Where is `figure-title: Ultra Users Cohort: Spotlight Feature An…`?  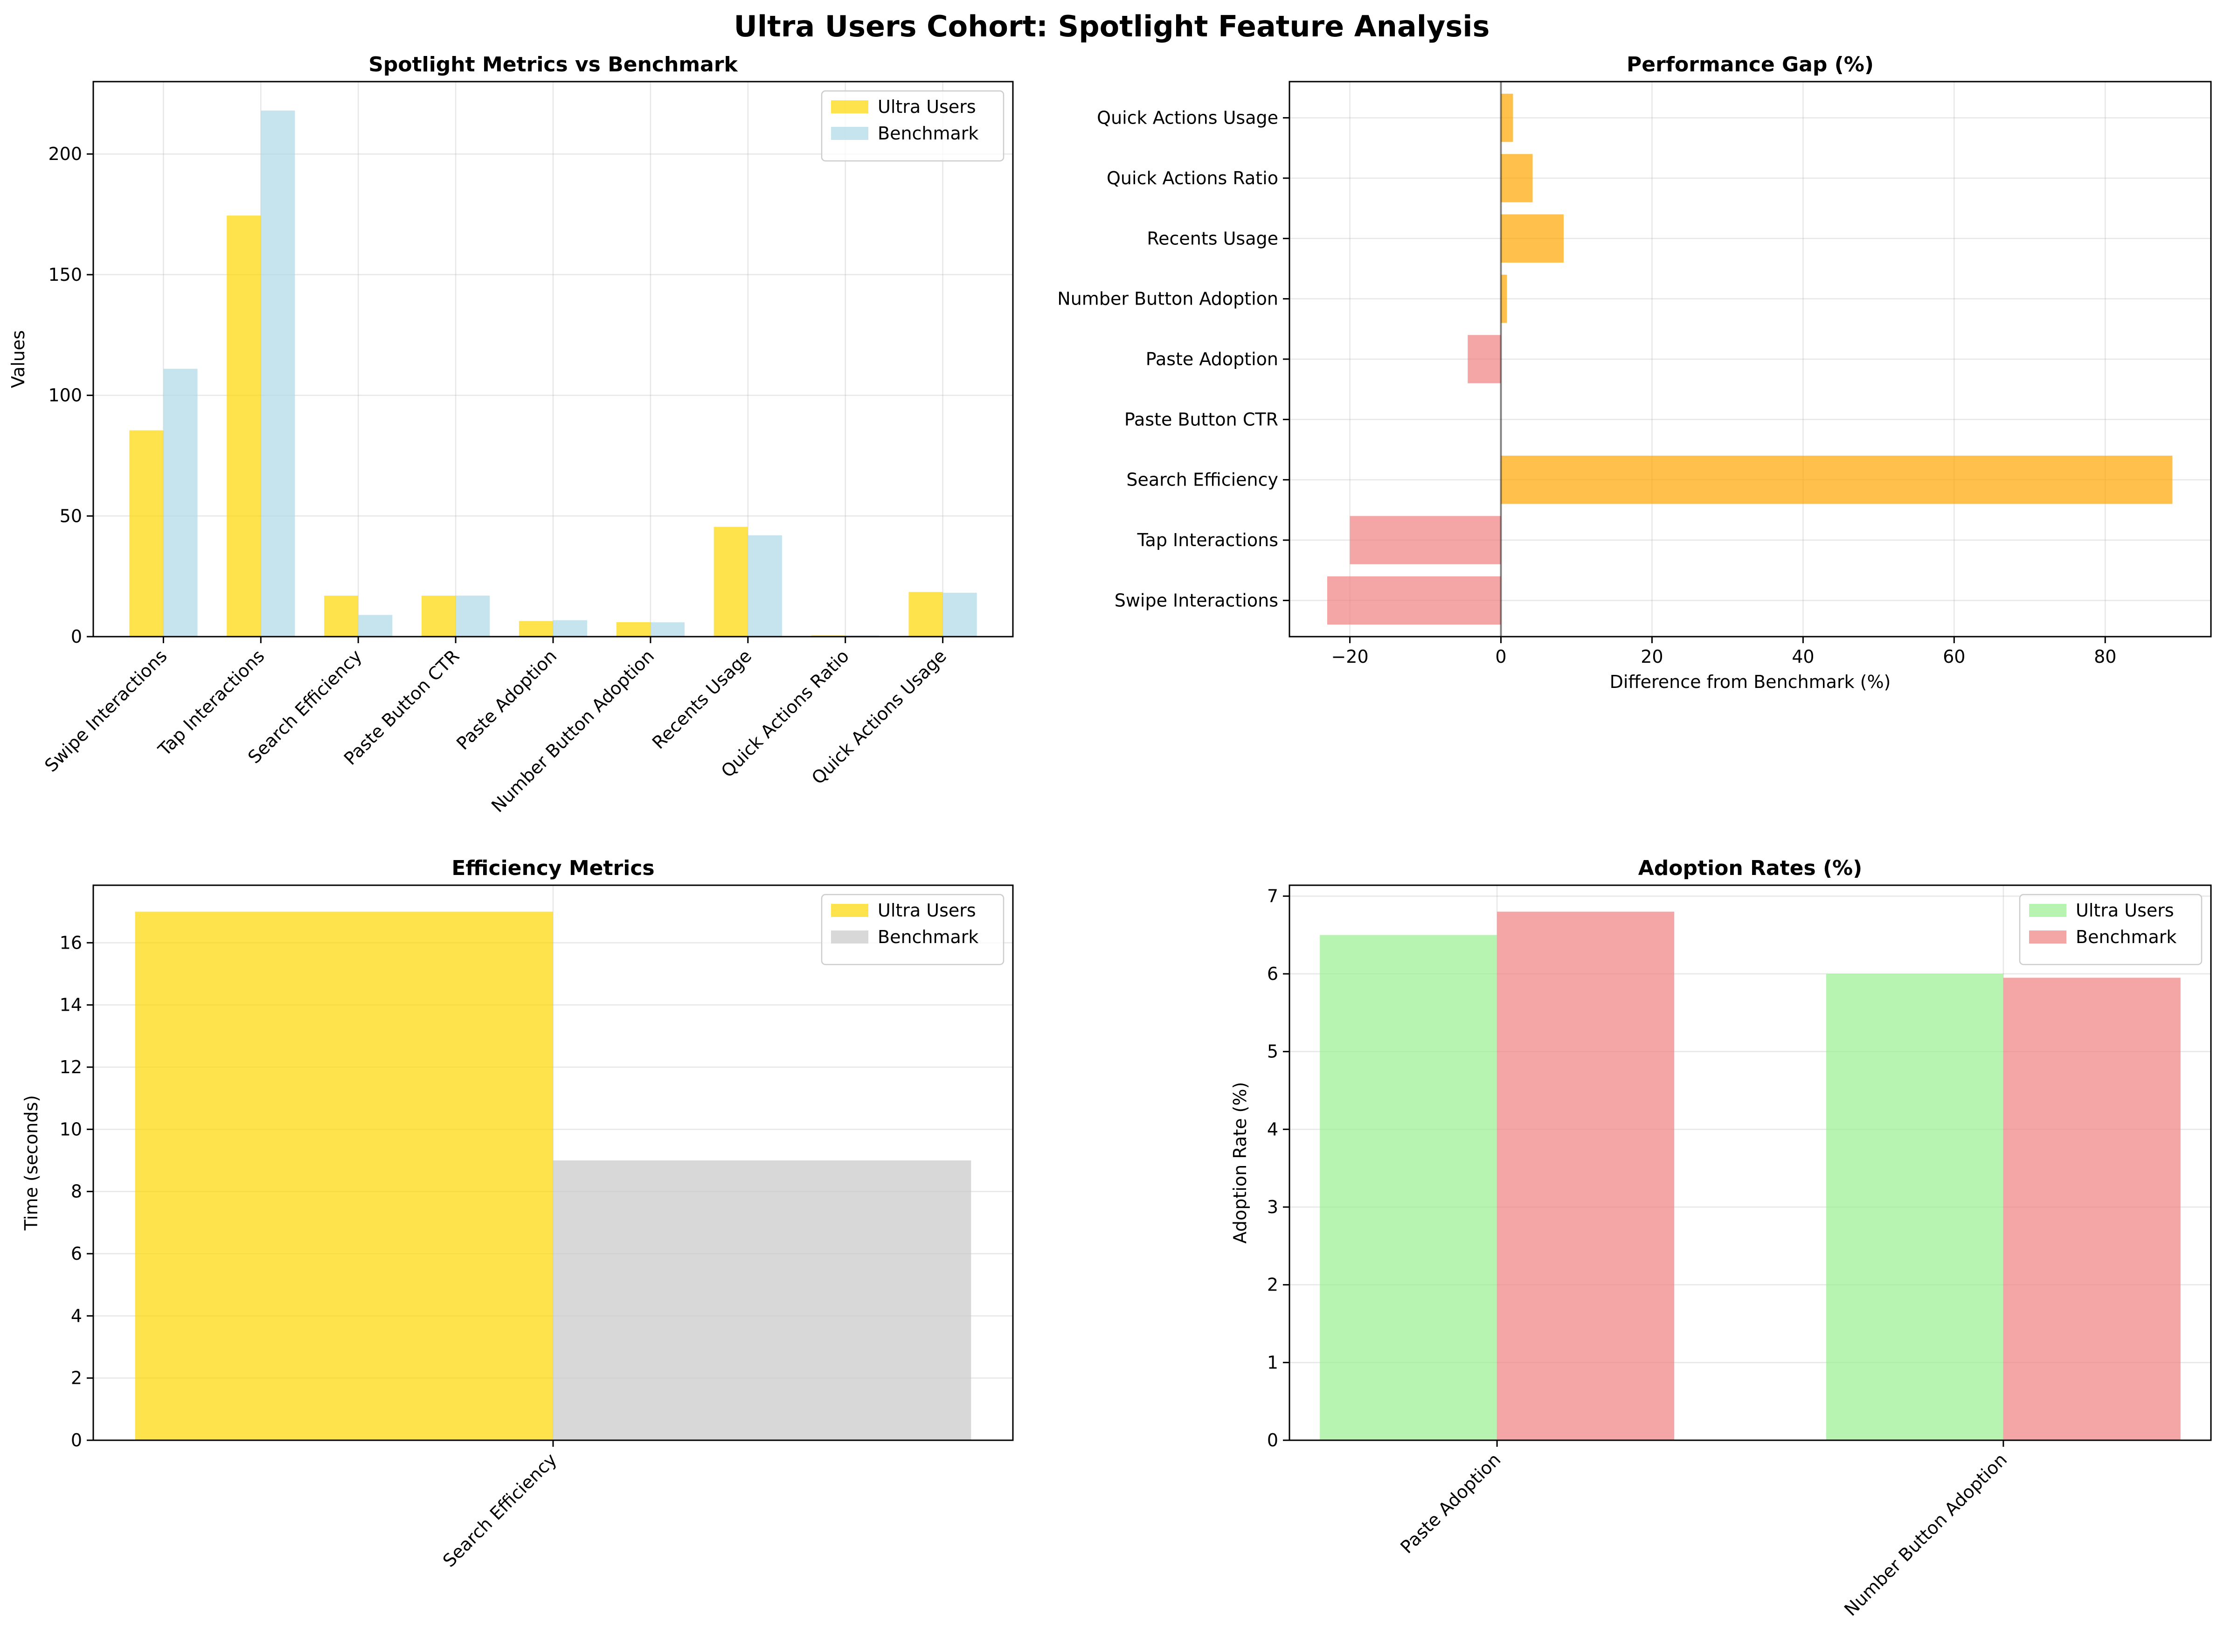 figure-title: Ultra Users Cohort: Spotlight Feature An… is located at coordinates (1112, 26).